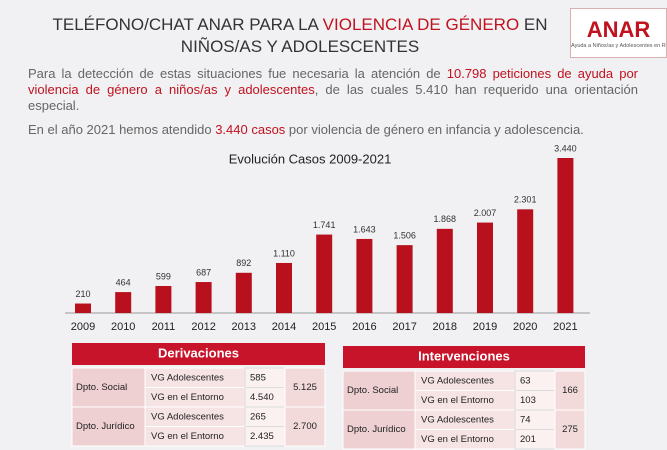 Image resolution: width=667 pixels, height=450 pixels. What do you see at coordinates (525, 380) in the screenshot?
I see `row-value: 63` at bounding box center [525, 380].